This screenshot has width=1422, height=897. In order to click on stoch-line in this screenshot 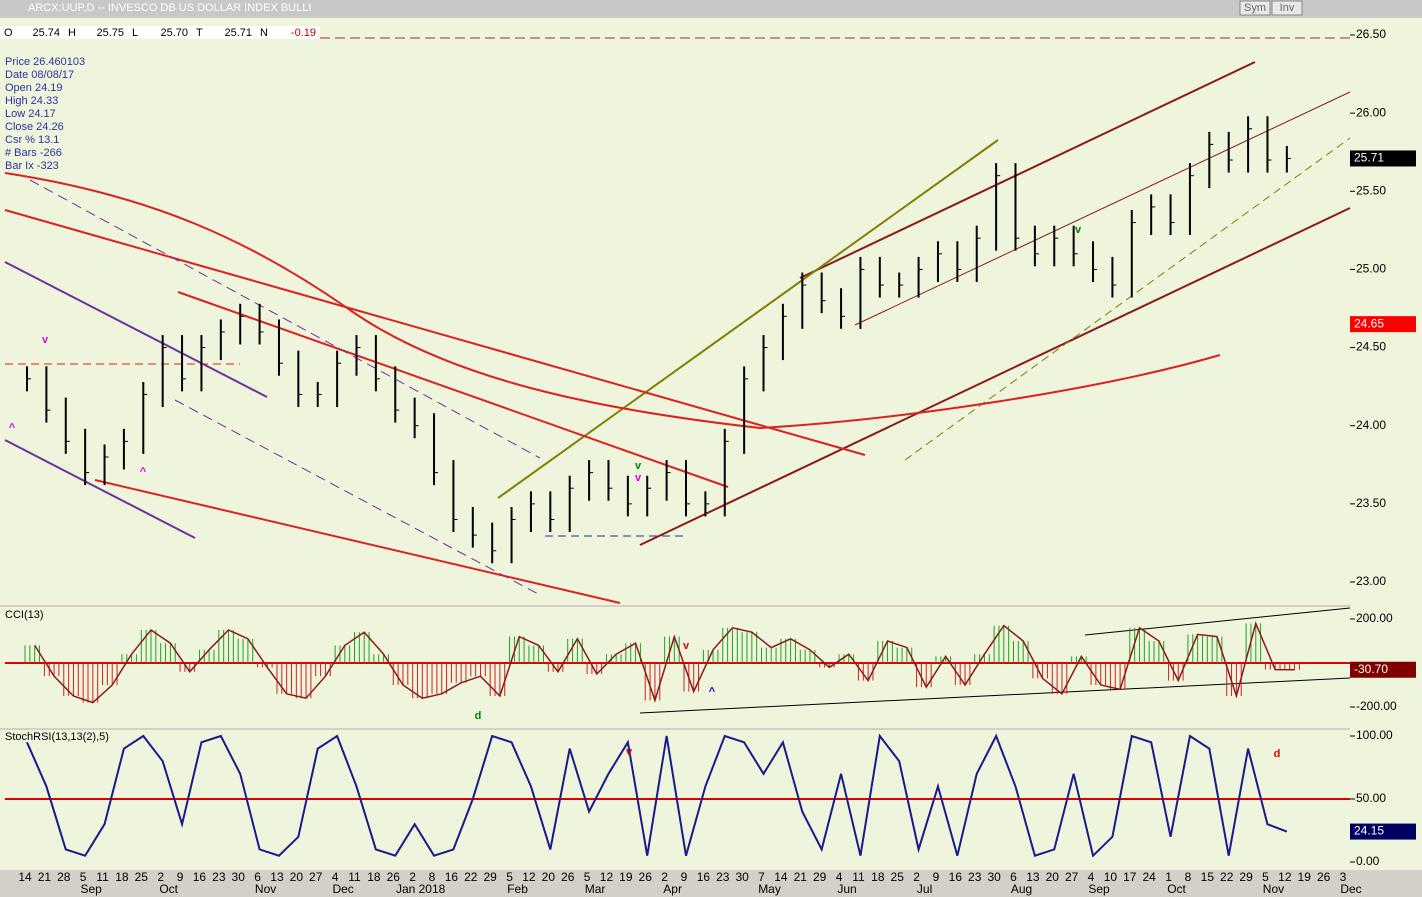, I will do `click(657, 795)`.